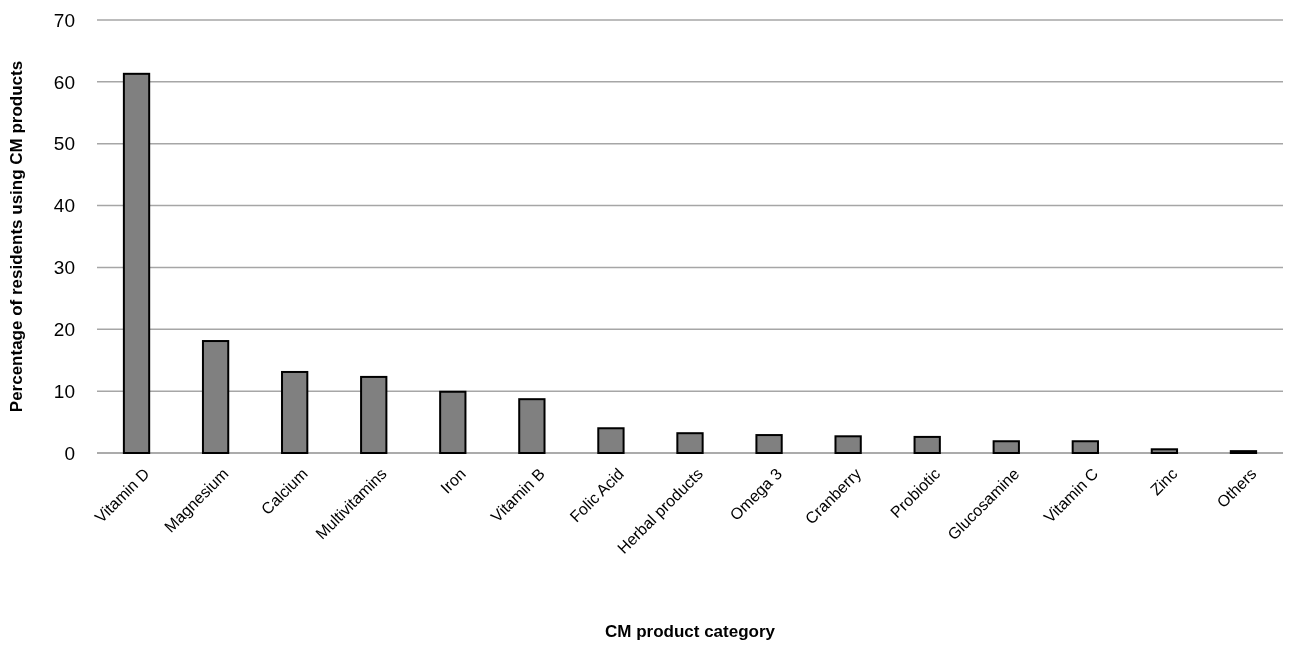  What do you see at coordinates (64, 206) in the screenshot?
I see `y-tick-label: 40` at bounding box center [64, 206].